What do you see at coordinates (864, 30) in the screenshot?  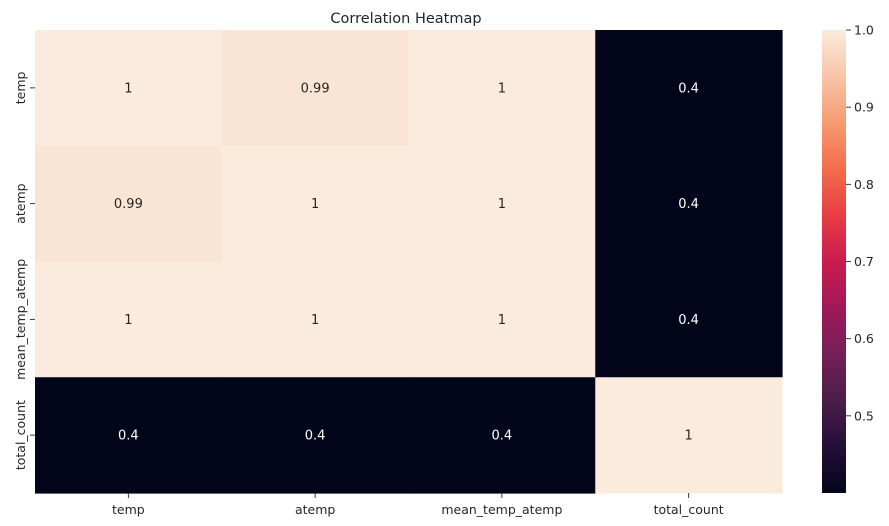 I see `colorbar-tick-label: 1.0` at bounding box center [864, 30].